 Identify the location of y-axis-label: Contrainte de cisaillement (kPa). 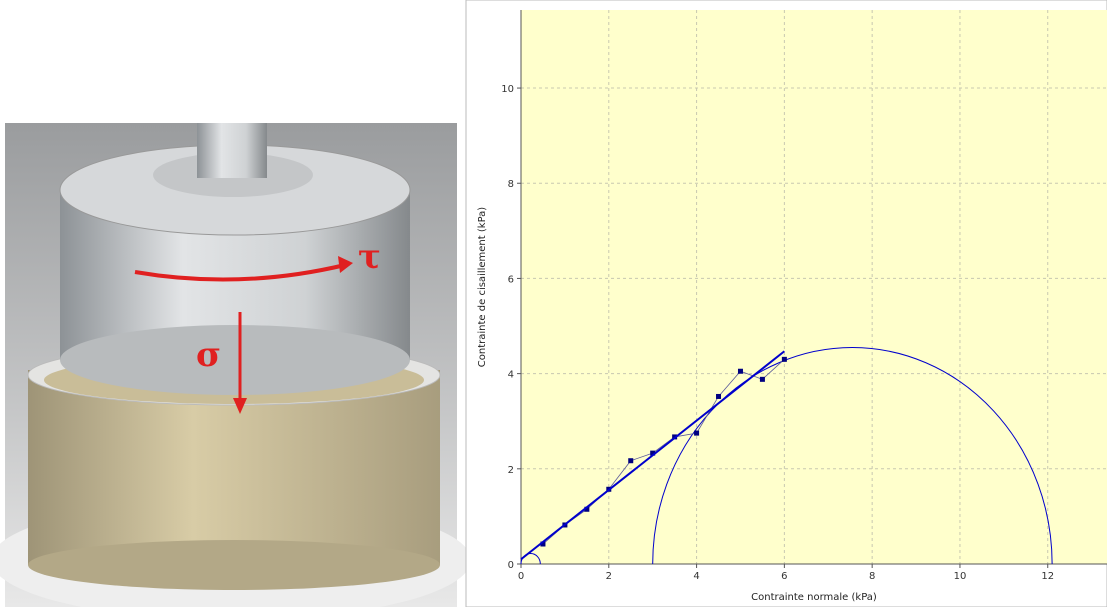
(482, 287).